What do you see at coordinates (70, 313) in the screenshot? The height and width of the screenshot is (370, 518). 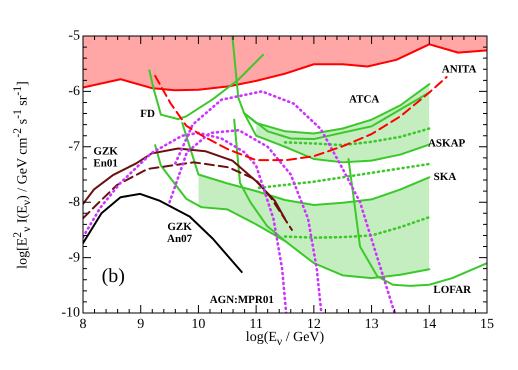 I see `y-tick-label: -10` at bounding box center [70, 313].